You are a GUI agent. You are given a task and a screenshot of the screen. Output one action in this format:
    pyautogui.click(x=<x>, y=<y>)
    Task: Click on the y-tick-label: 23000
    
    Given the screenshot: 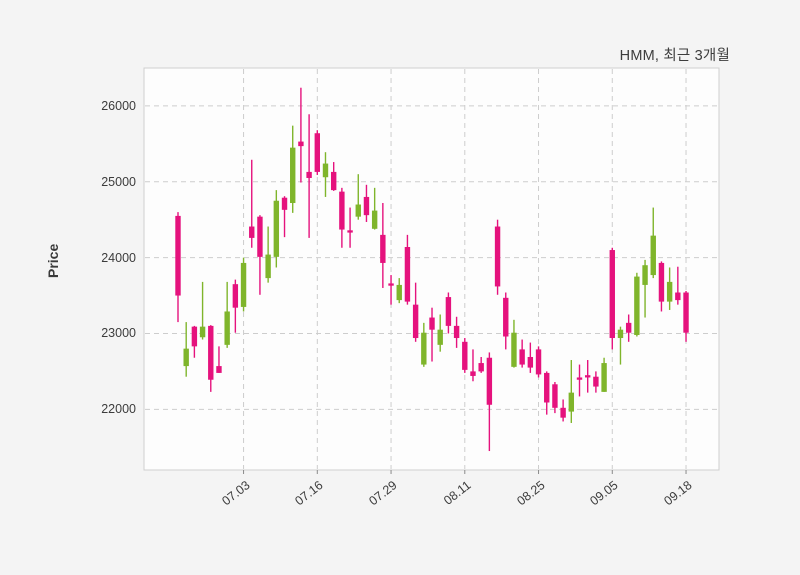 What is the action you would take?
    pyautogui.click(x=118, y=333)
    